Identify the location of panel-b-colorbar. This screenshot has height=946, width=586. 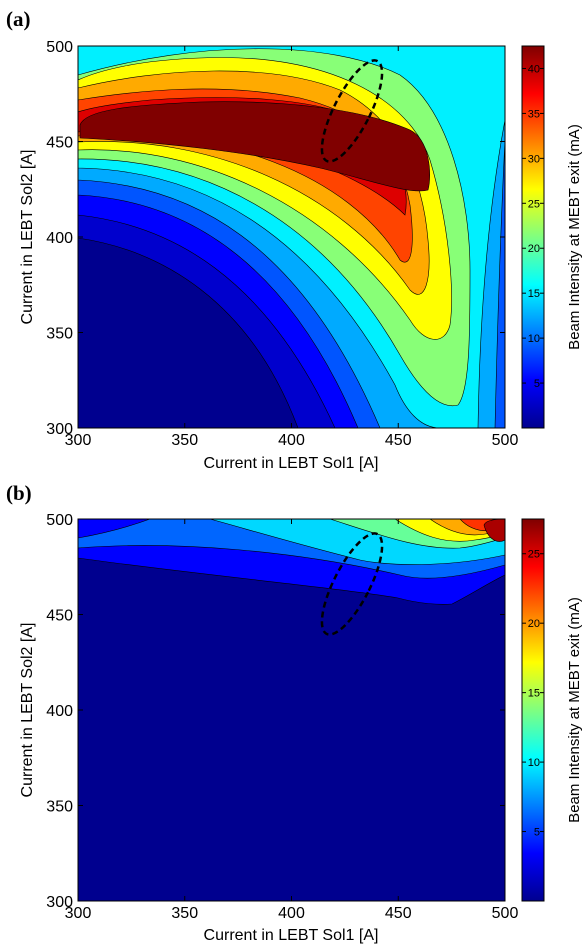
(533, 710).